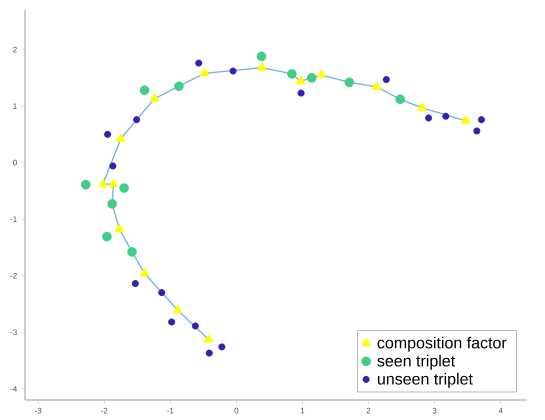  What do you see at coordinates (15, 106) in the screenshot?
I see `y-tick-label: 1` at bounding box center [15, 106].